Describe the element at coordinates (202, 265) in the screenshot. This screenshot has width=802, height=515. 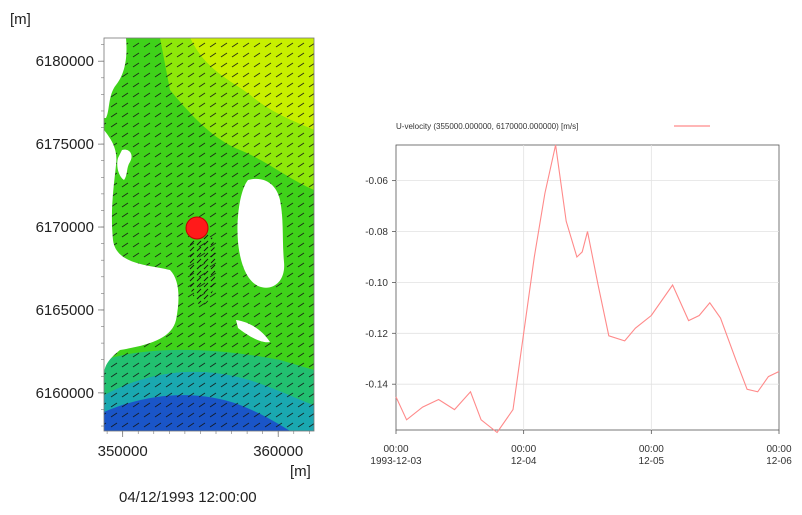
I see `dense-arrows` at that location.